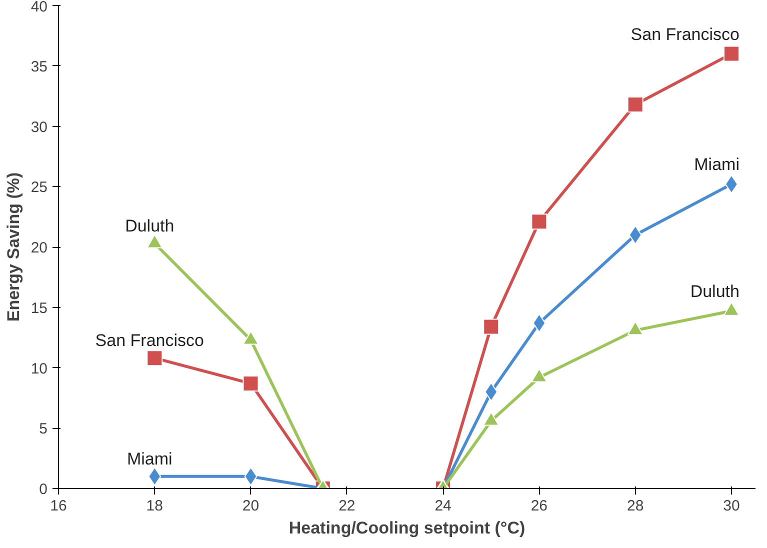 This screenshot has width=767, height=548. Describe the element at coordinates (347, 506) in the screenshot. I see `x-tick-label: 22` at that location.